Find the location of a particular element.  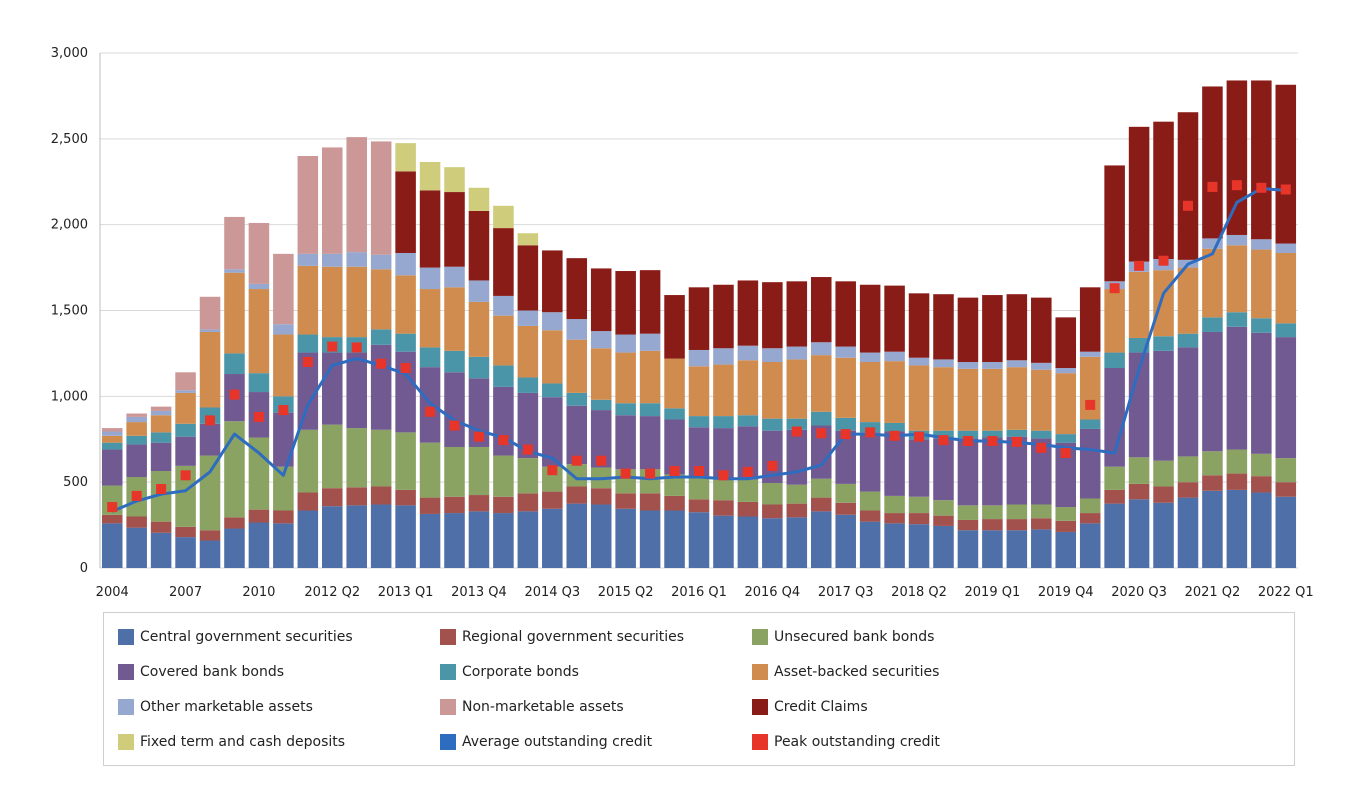

x-tick-label: 2013 Q1 is located at coordinates (406, 592).